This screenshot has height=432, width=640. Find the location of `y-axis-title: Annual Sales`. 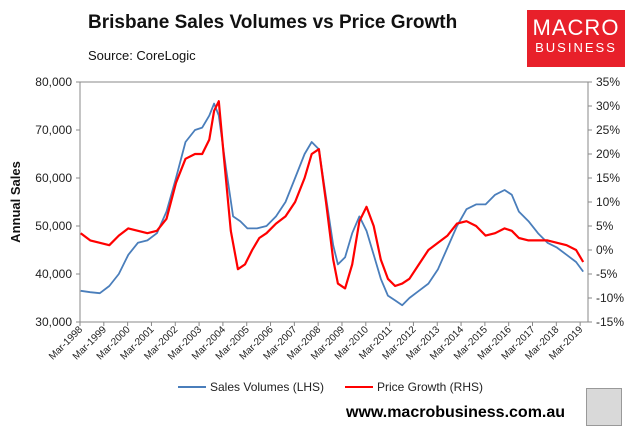

y-axis-title: Annual Sales is located at coordinates (15, 202).